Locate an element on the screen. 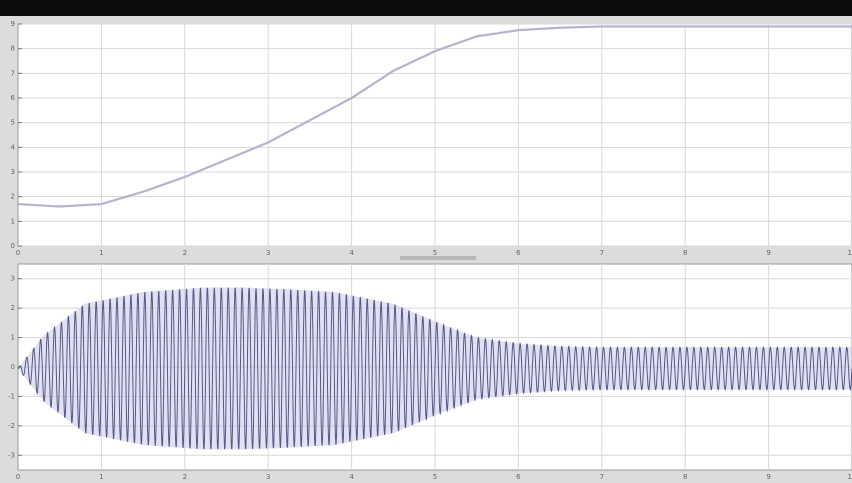 This screenshot has width=852, height=483. panel-splitter-handle is located at coordinates (438, 258).